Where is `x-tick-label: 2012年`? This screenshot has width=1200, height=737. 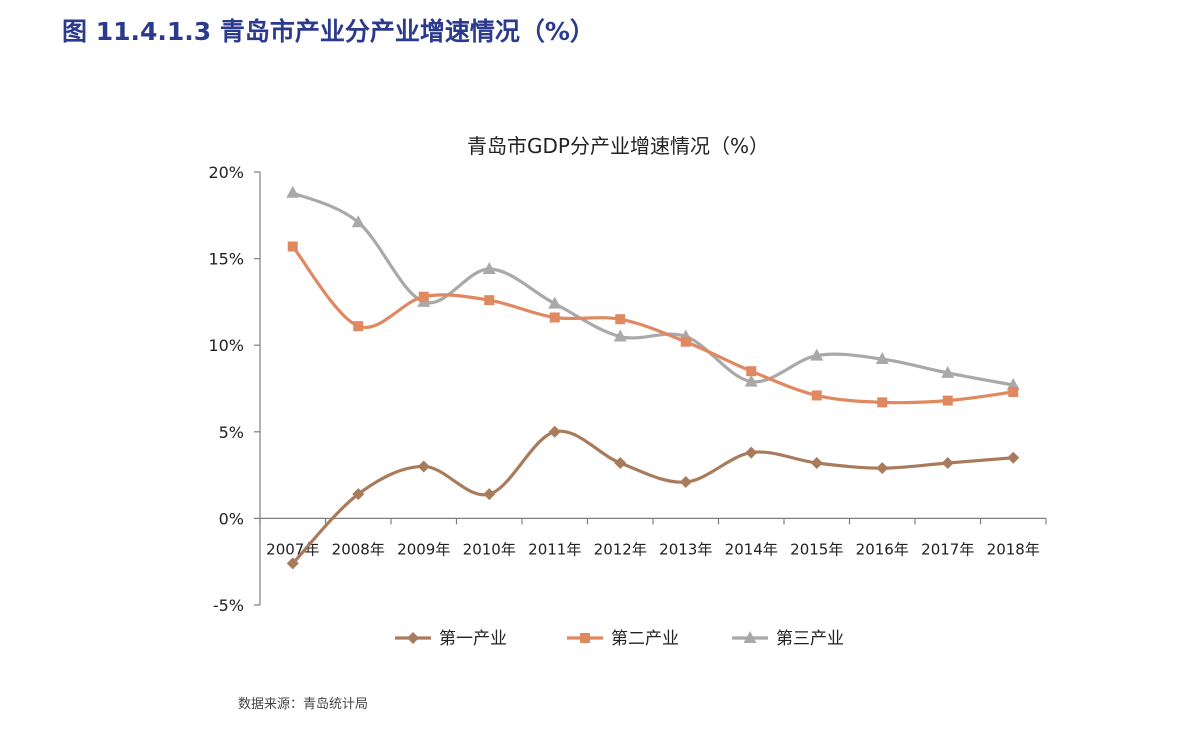 x-tick-label: 2012年 is located at coordinates (620, 549).